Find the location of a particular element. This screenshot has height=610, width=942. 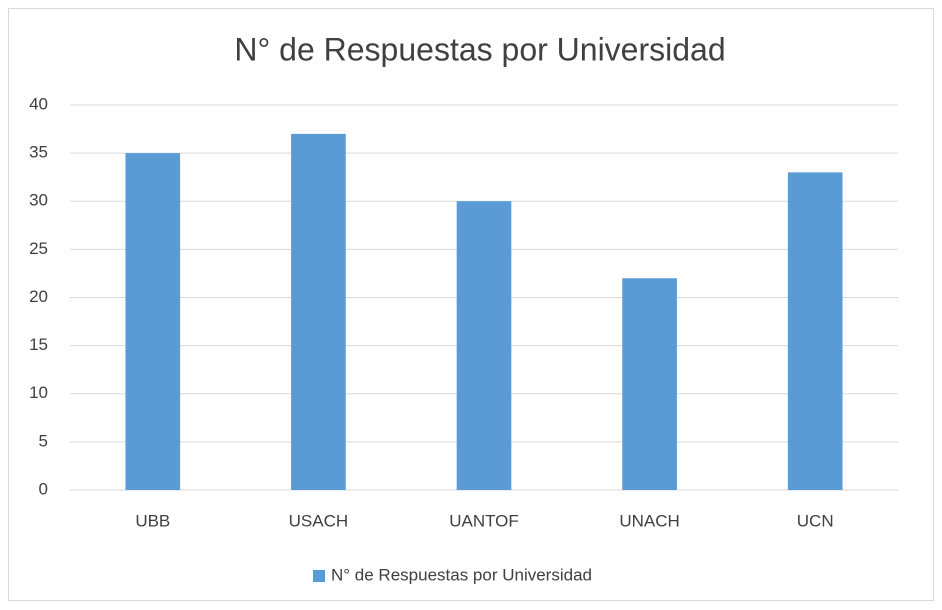

x-tick-label: UBB is located at coordinates (152, 520).